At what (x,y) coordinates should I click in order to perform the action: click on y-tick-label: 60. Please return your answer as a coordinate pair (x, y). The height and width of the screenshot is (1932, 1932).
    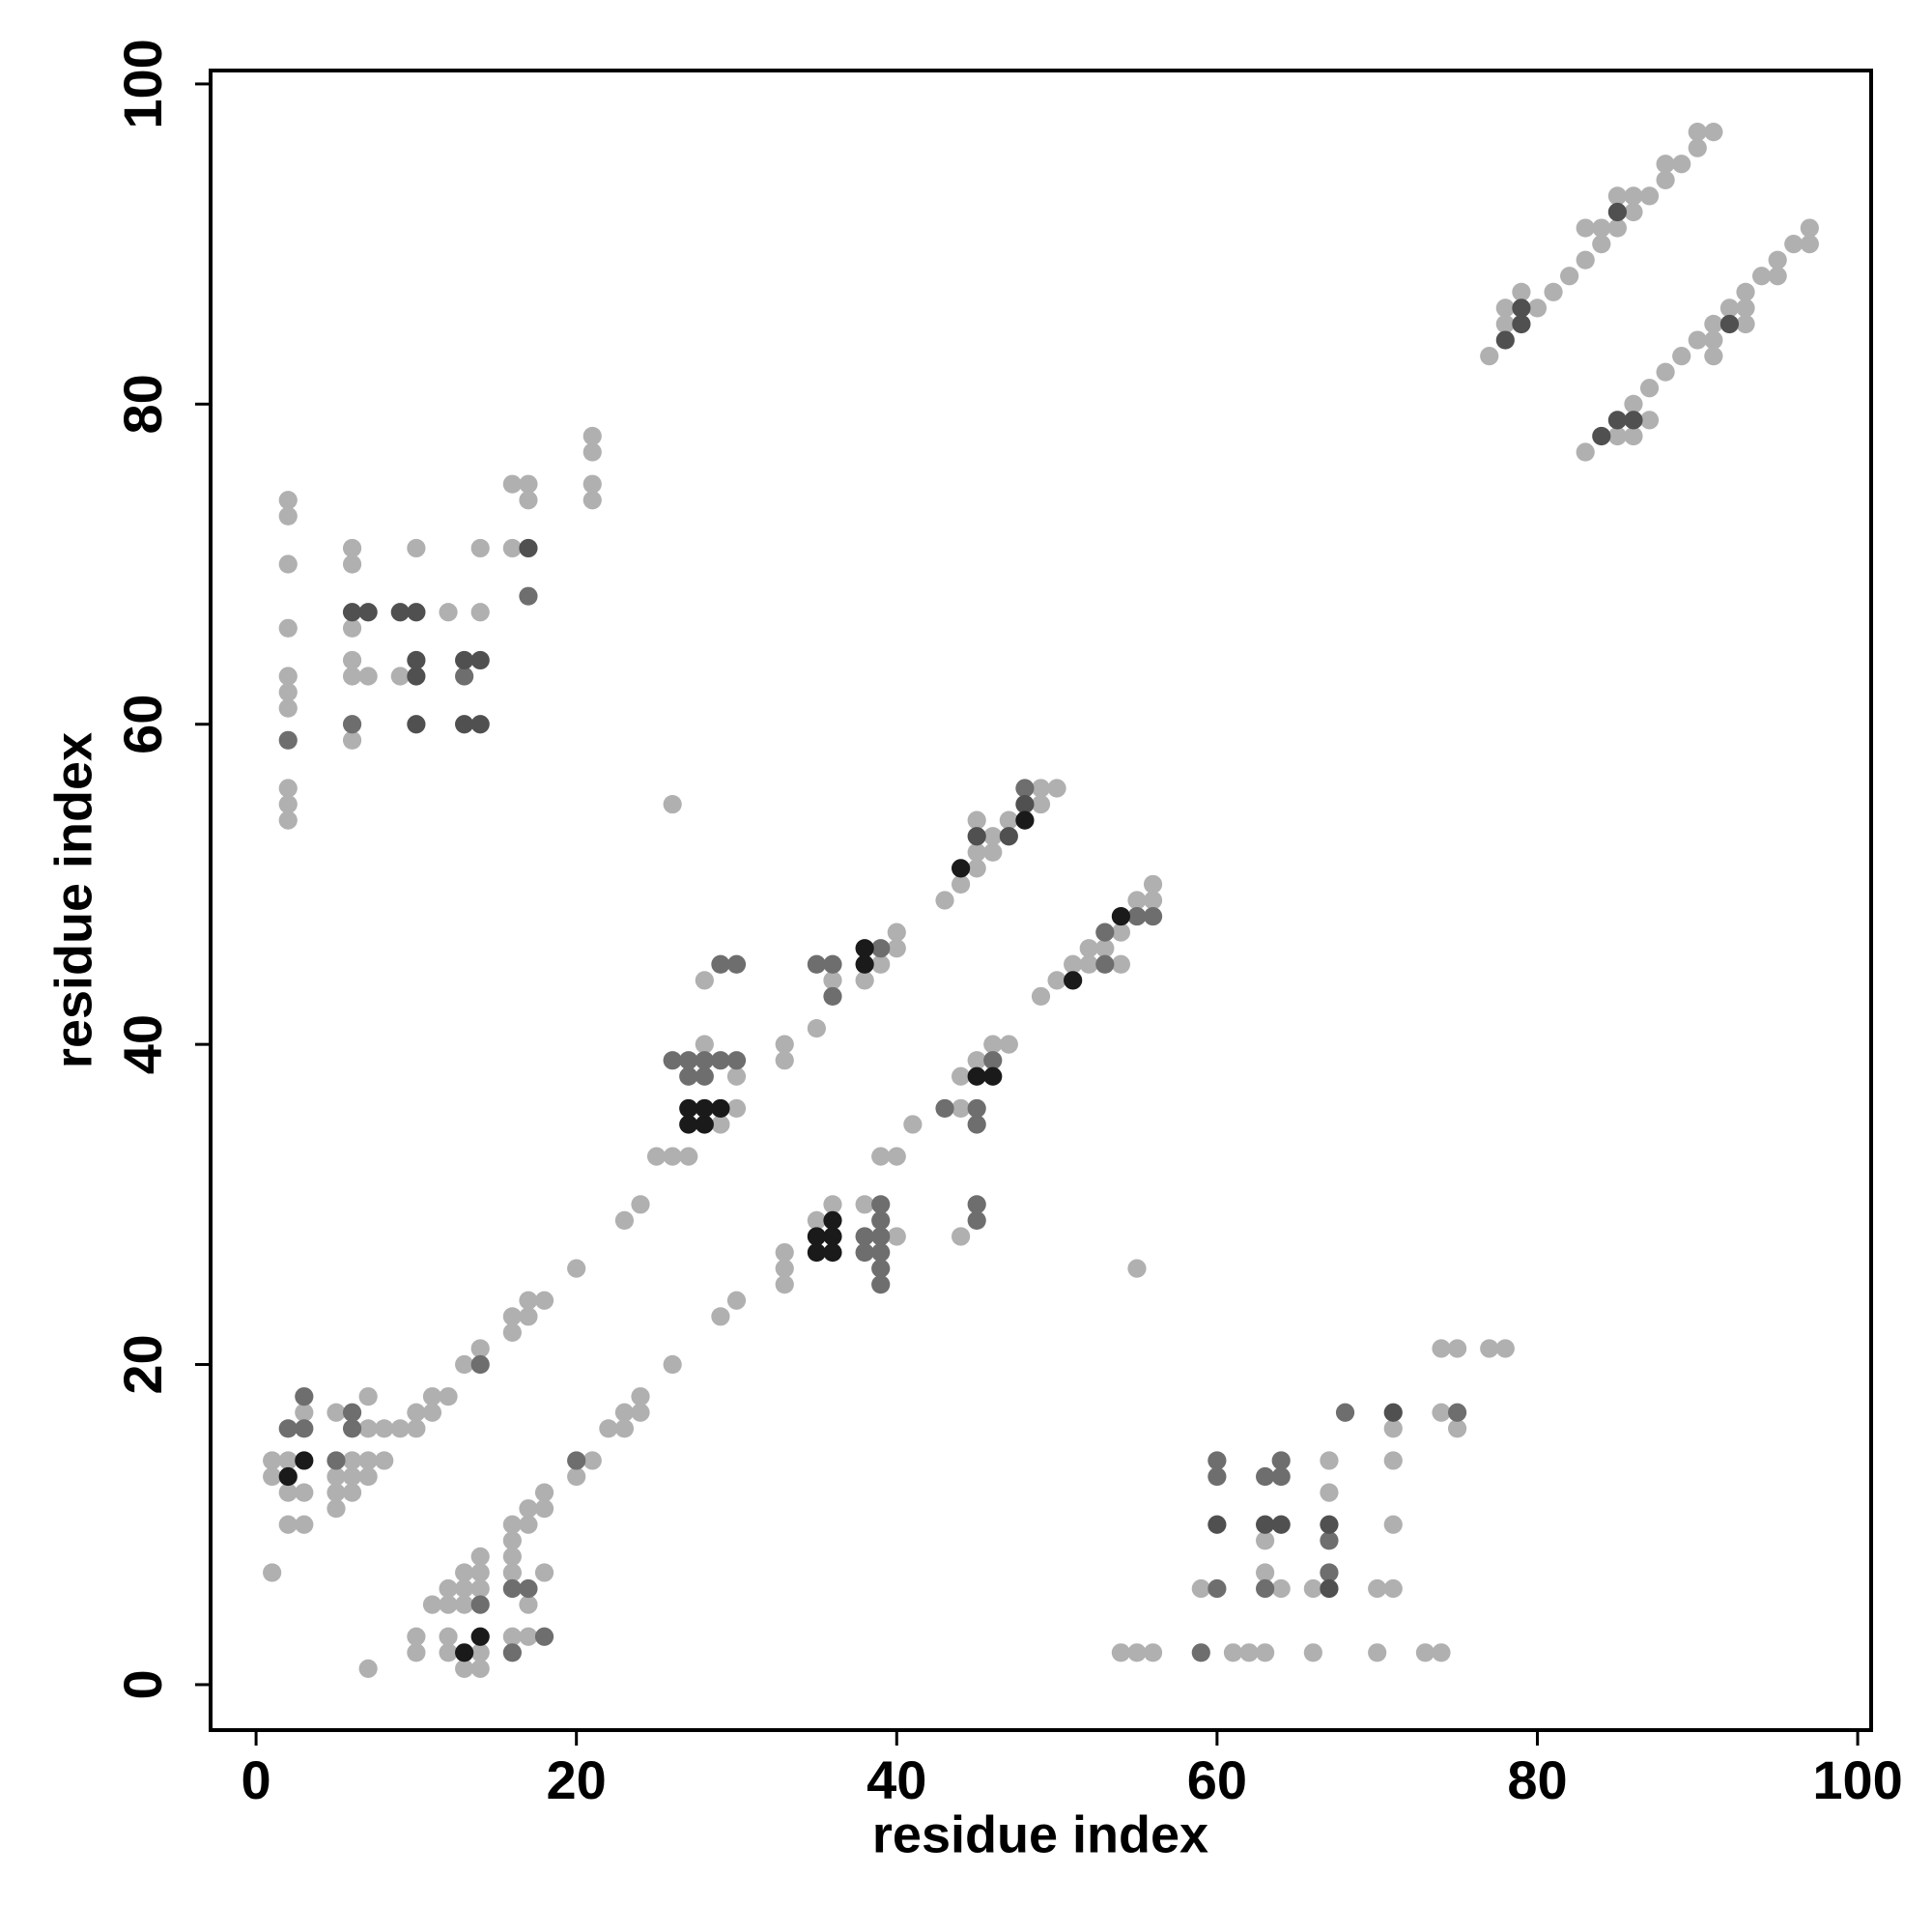
    Looking at the image, I should click on (142, 724).